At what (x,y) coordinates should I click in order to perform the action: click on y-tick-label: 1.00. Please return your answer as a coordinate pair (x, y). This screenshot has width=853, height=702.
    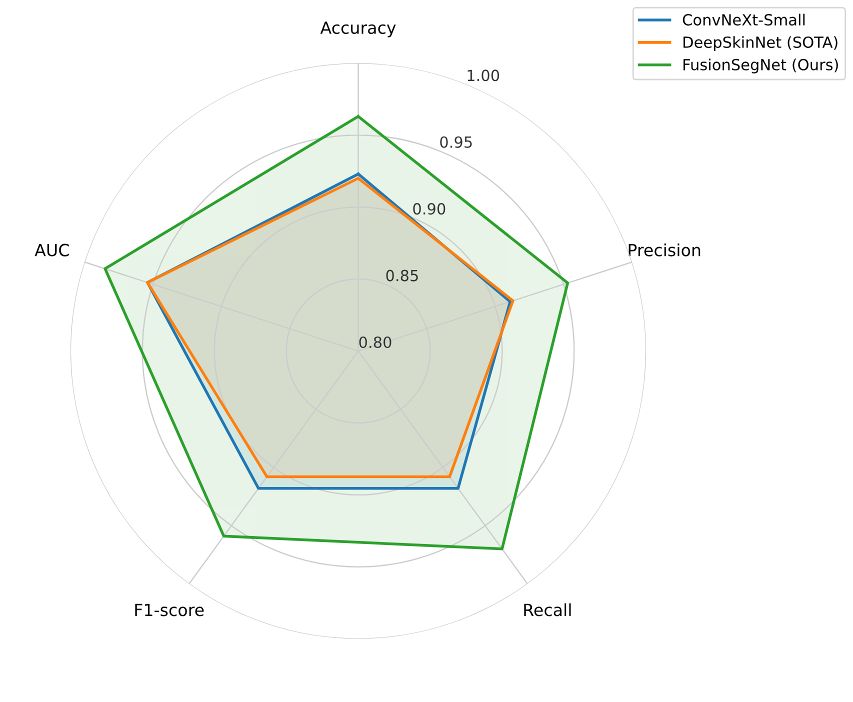
    Looking at the image, I should click on (484, 76).